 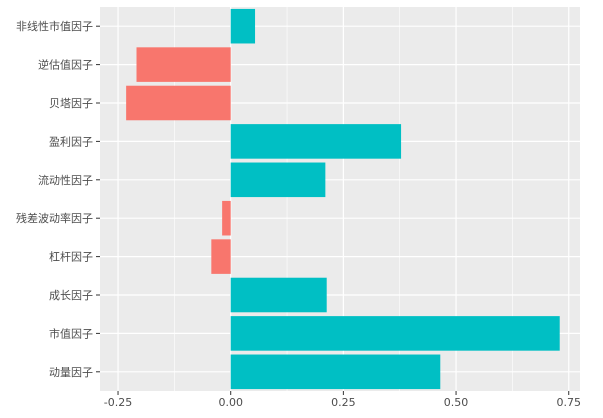 I want to click on x-axis: -0.25 0.00 0.25 0.50 0.75, so click(x=342, y=400).